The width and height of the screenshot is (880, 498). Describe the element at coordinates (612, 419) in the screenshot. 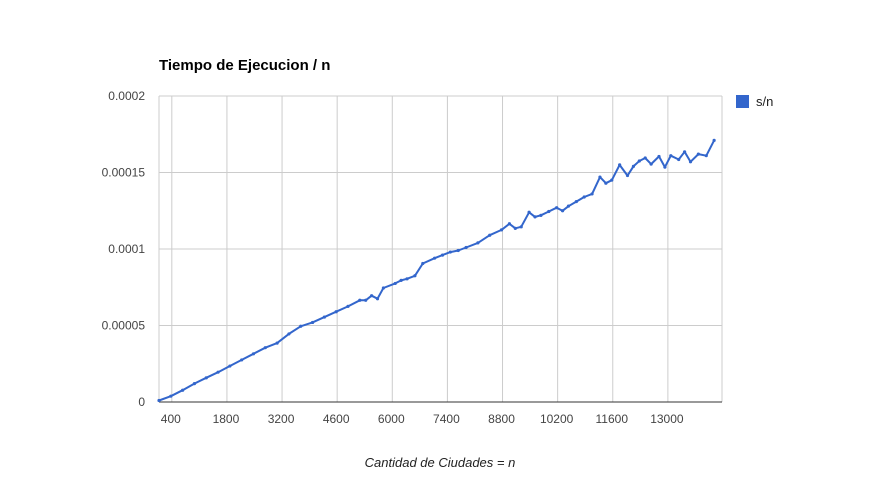

I see `x-tick-label: 11600` at that location.